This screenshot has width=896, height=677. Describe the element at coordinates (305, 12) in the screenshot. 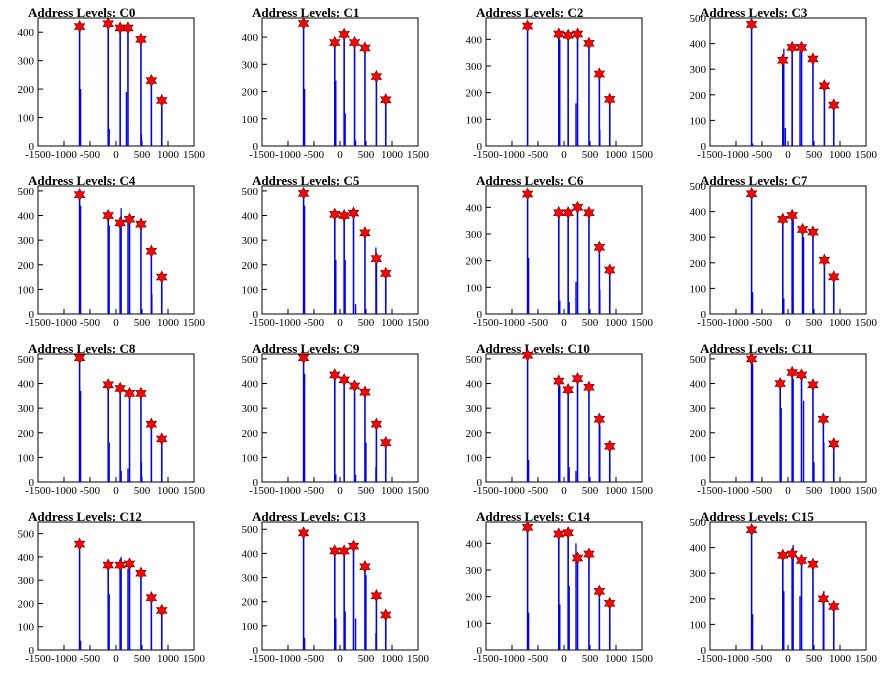

I see `chart-title: Address Levels: C1` at that location.